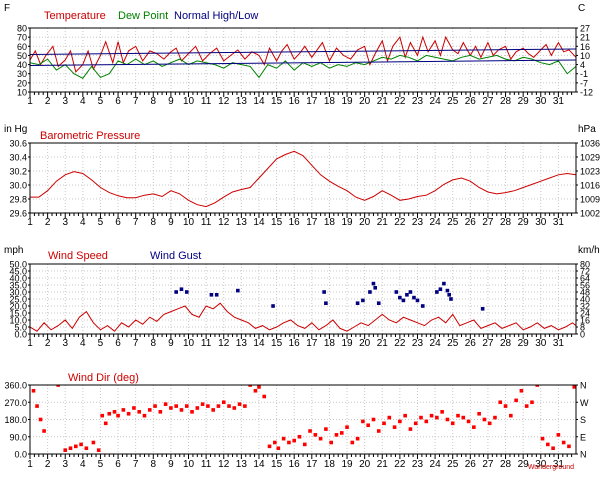  Describe the element at coordinates (15, 420) in the screenshot. I see `left-tick-label: 180.0` at that location.